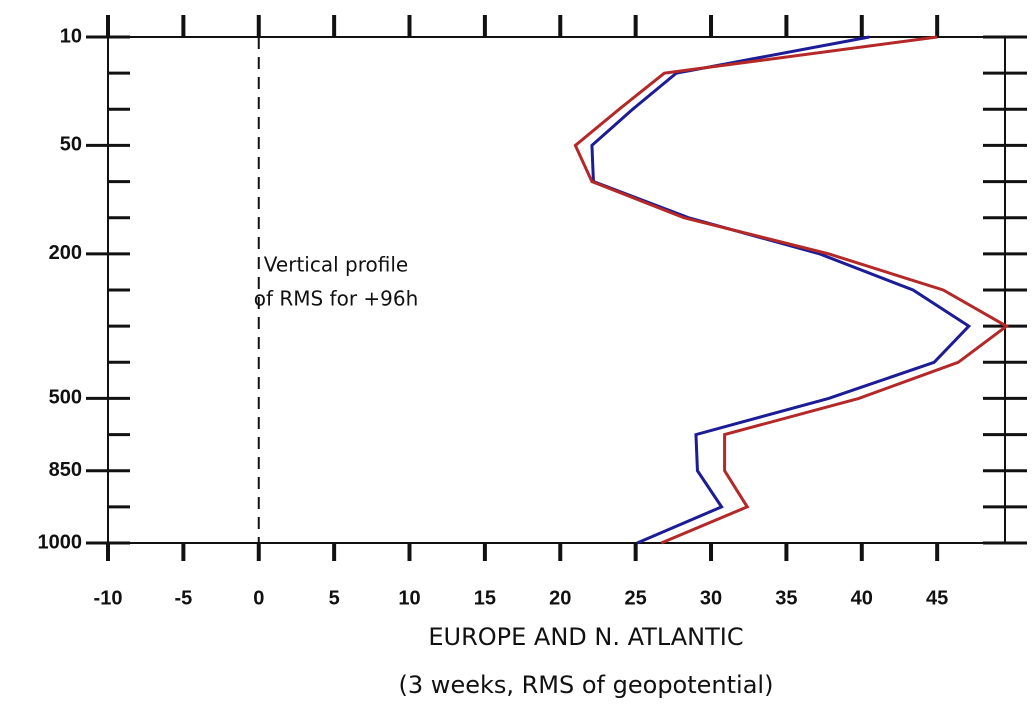 The image size is (1033, 709). What do you see at coordinates (786, 598) in the screenshot?
I see `x-tick-label: 35` at bounding box center [786, 598].